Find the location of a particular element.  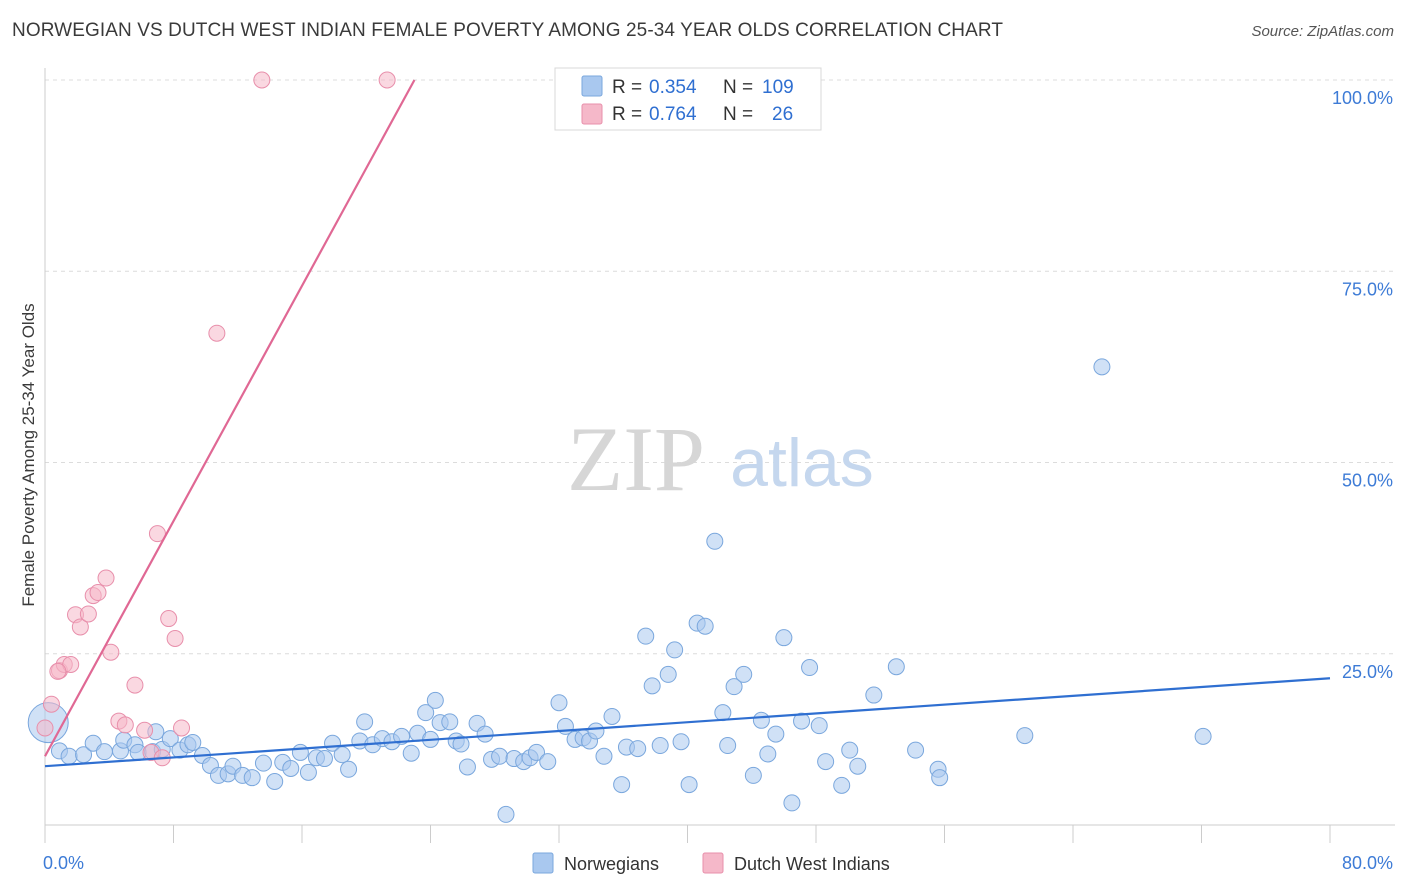

legend-n-value: 26 is located at coordinates (782, 114).